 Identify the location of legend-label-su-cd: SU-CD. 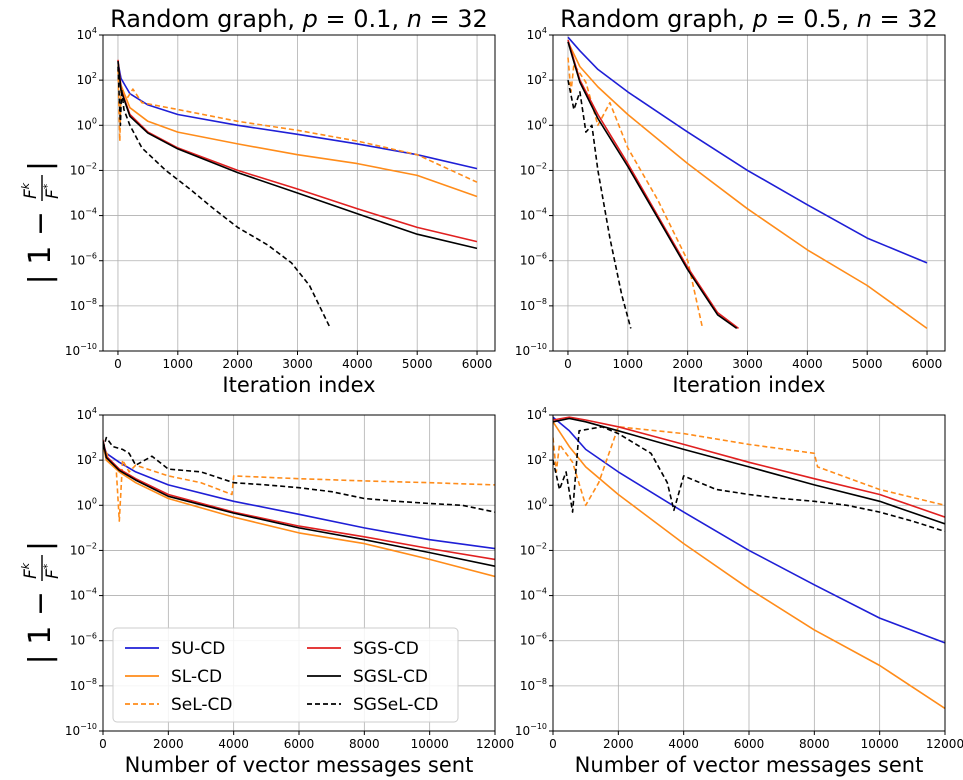
(198, 649).